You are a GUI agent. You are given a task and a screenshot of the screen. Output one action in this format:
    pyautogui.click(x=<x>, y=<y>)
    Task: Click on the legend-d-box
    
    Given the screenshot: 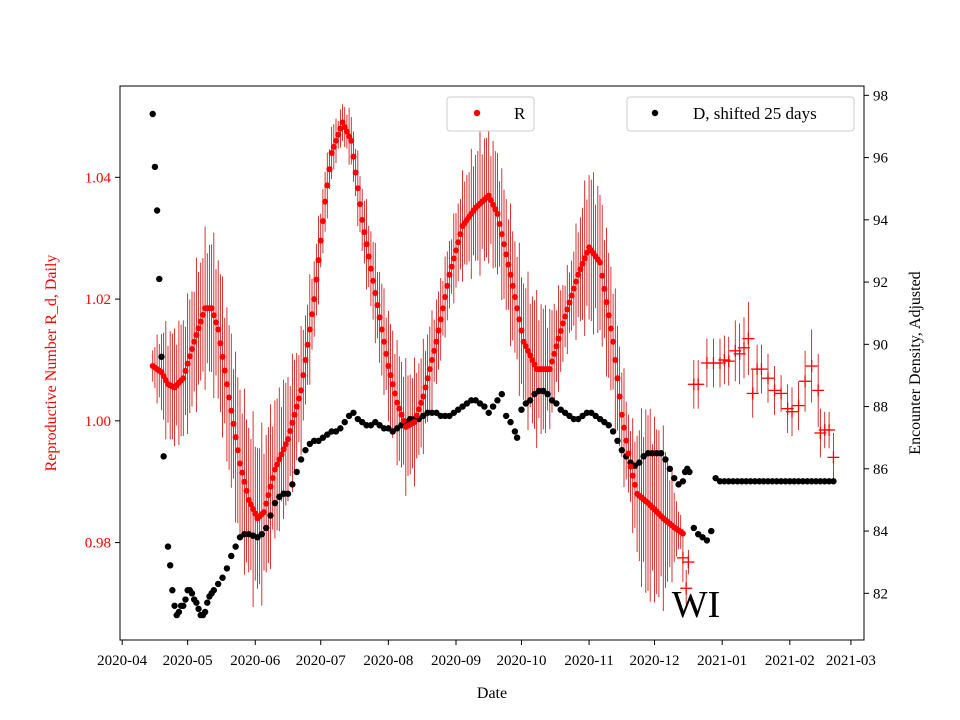 What is the action you would take?
    pyautogui.click(x=740, y=114)
    